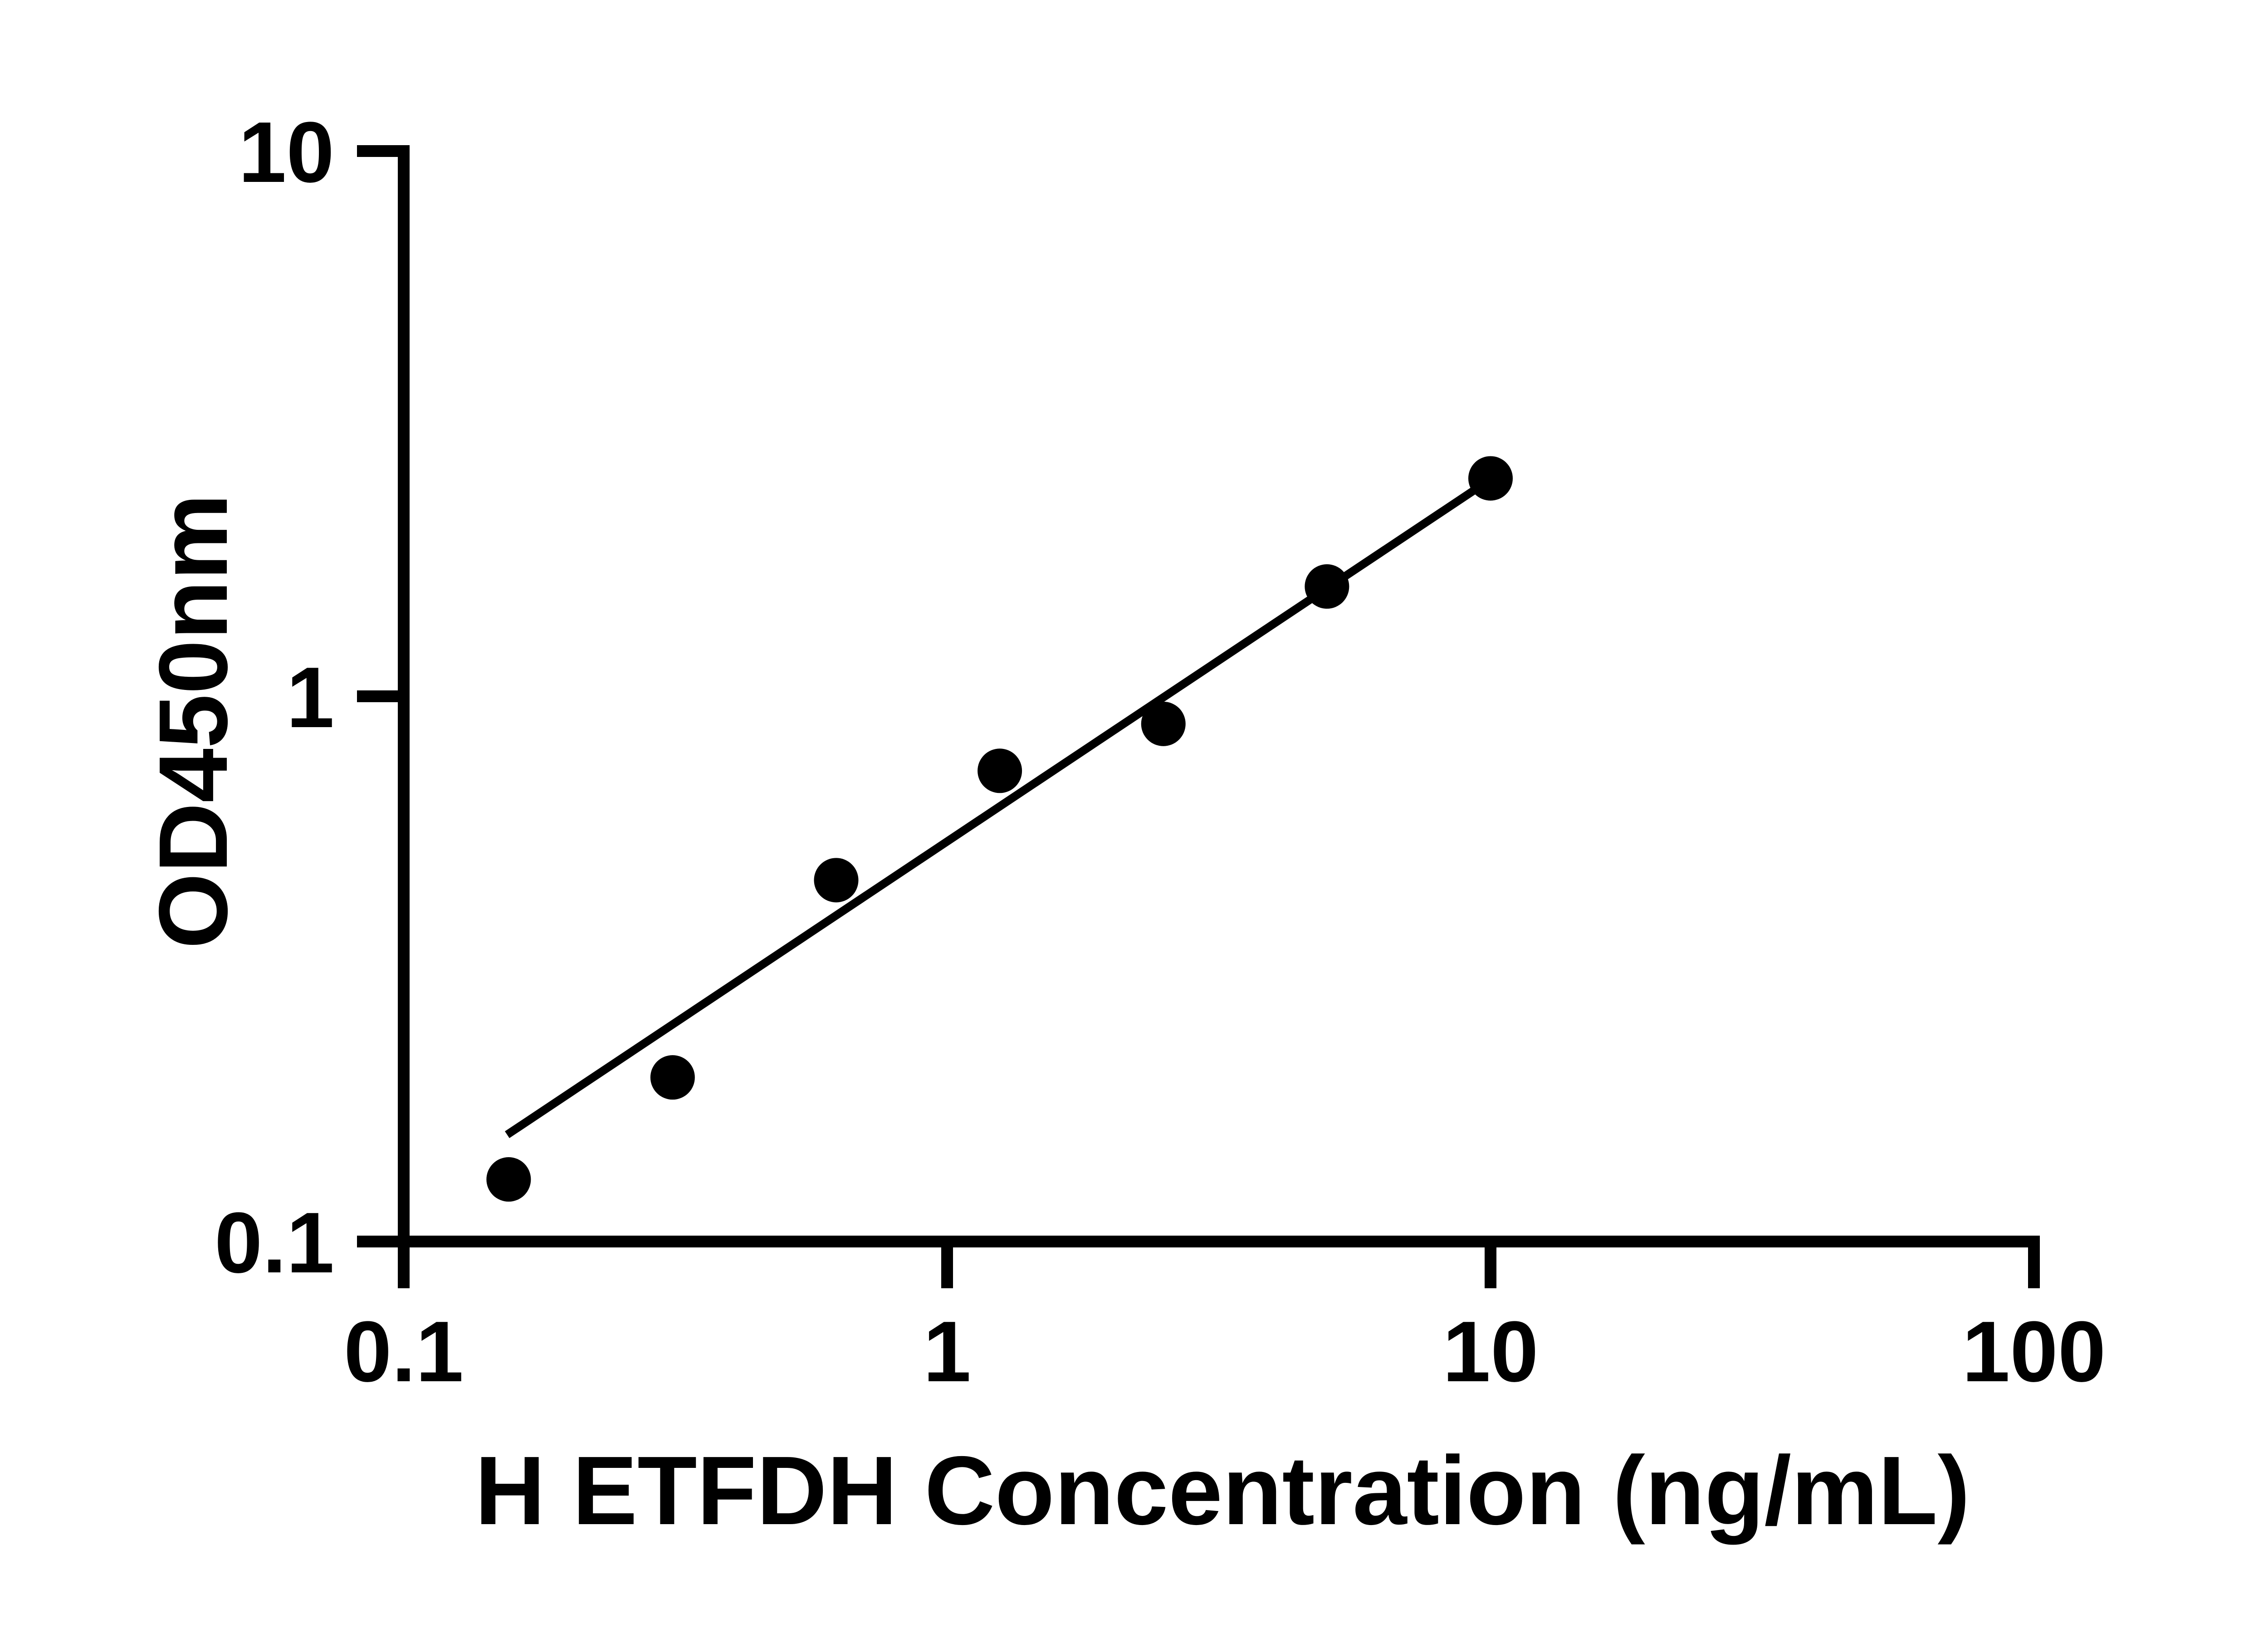 This screenshot has height=1633, width=2268. What do you see at coordinates (1490, 1352) in the screenshot?
I see `x-tick-label: 10` at bounding box center [1490, 1352].